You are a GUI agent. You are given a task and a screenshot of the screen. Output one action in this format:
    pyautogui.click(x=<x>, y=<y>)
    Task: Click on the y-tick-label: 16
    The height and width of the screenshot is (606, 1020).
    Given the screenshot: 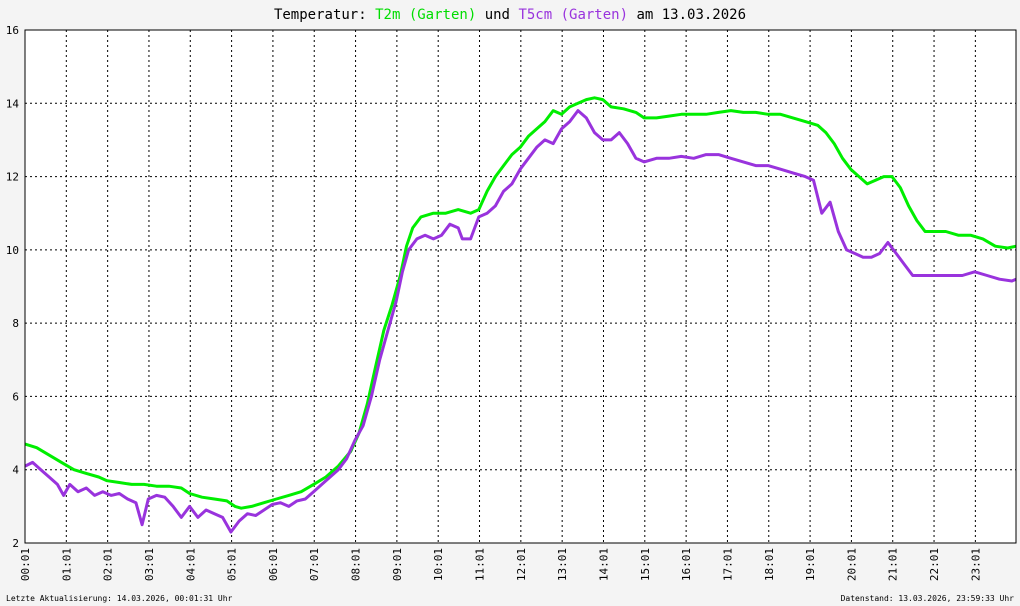 What is the action you would take?
    pyautogui.click(x=12, y=30)
    